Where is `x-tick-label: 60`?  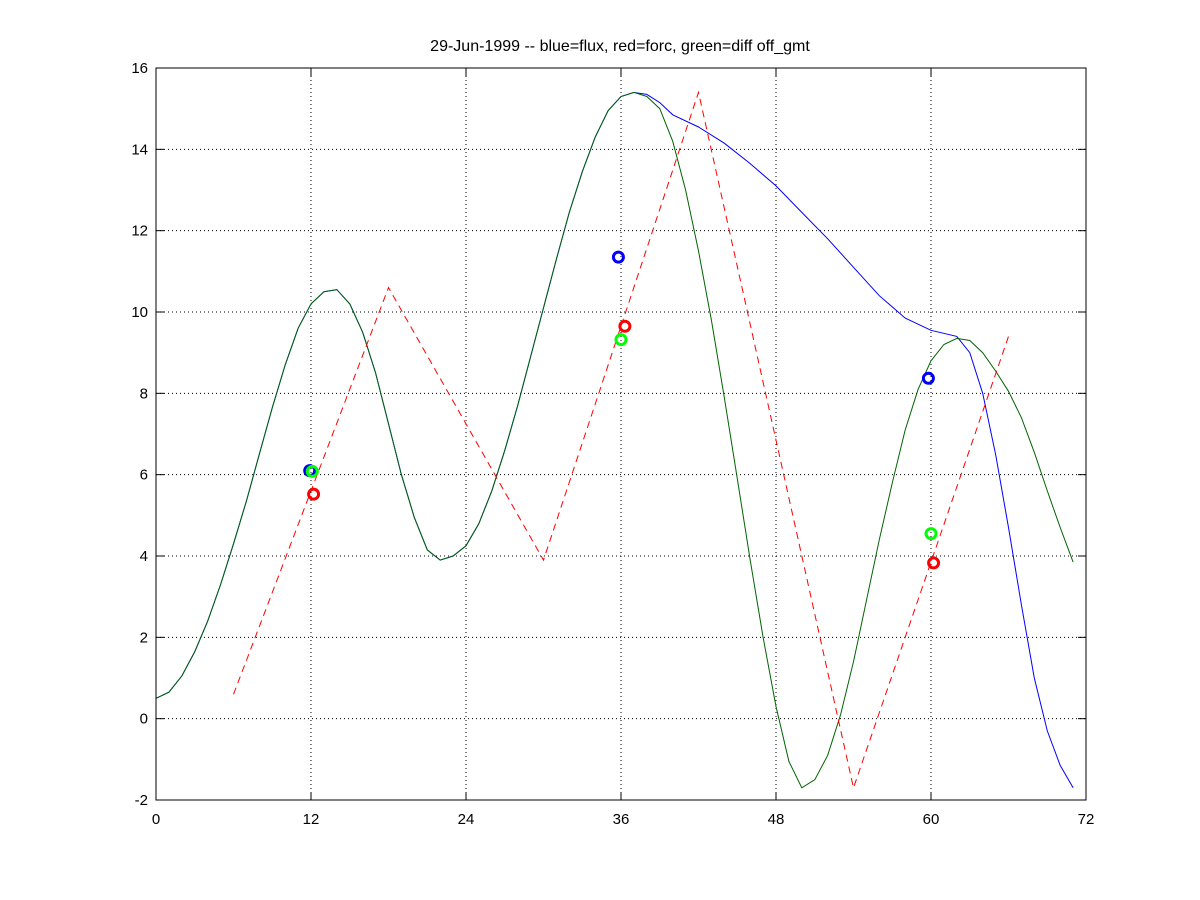 x-tick-label: 60 is located at coordinates (931, 819).